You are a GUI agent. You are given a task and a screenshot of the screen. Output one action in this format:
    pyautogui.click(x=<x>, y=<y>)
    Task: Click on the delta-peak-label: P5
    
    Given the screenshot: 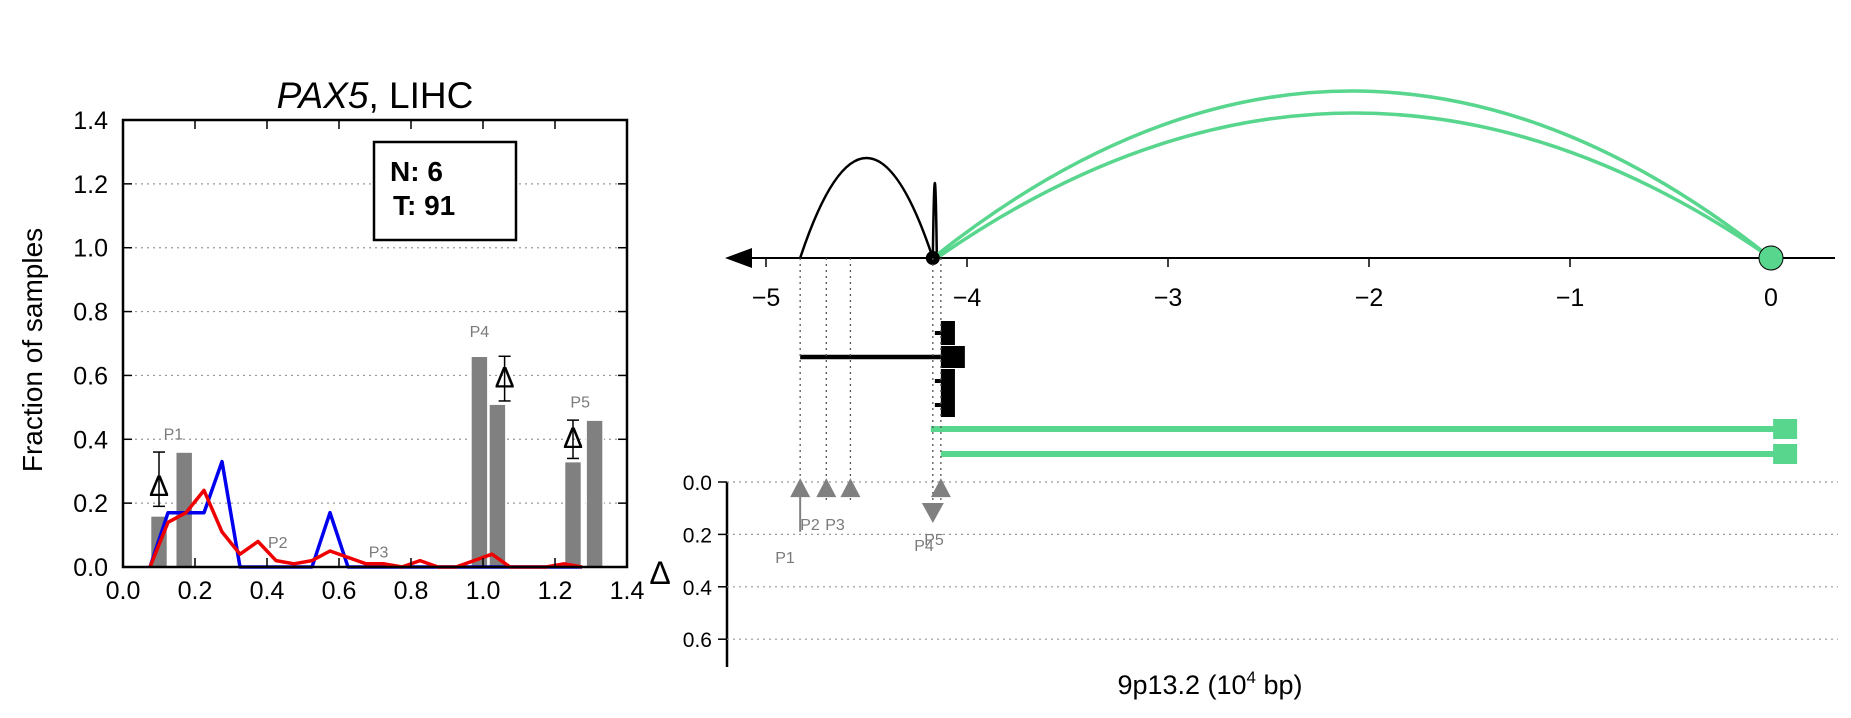 What is the action you would take?
    pyautogui.click(x=934, y=540)
    